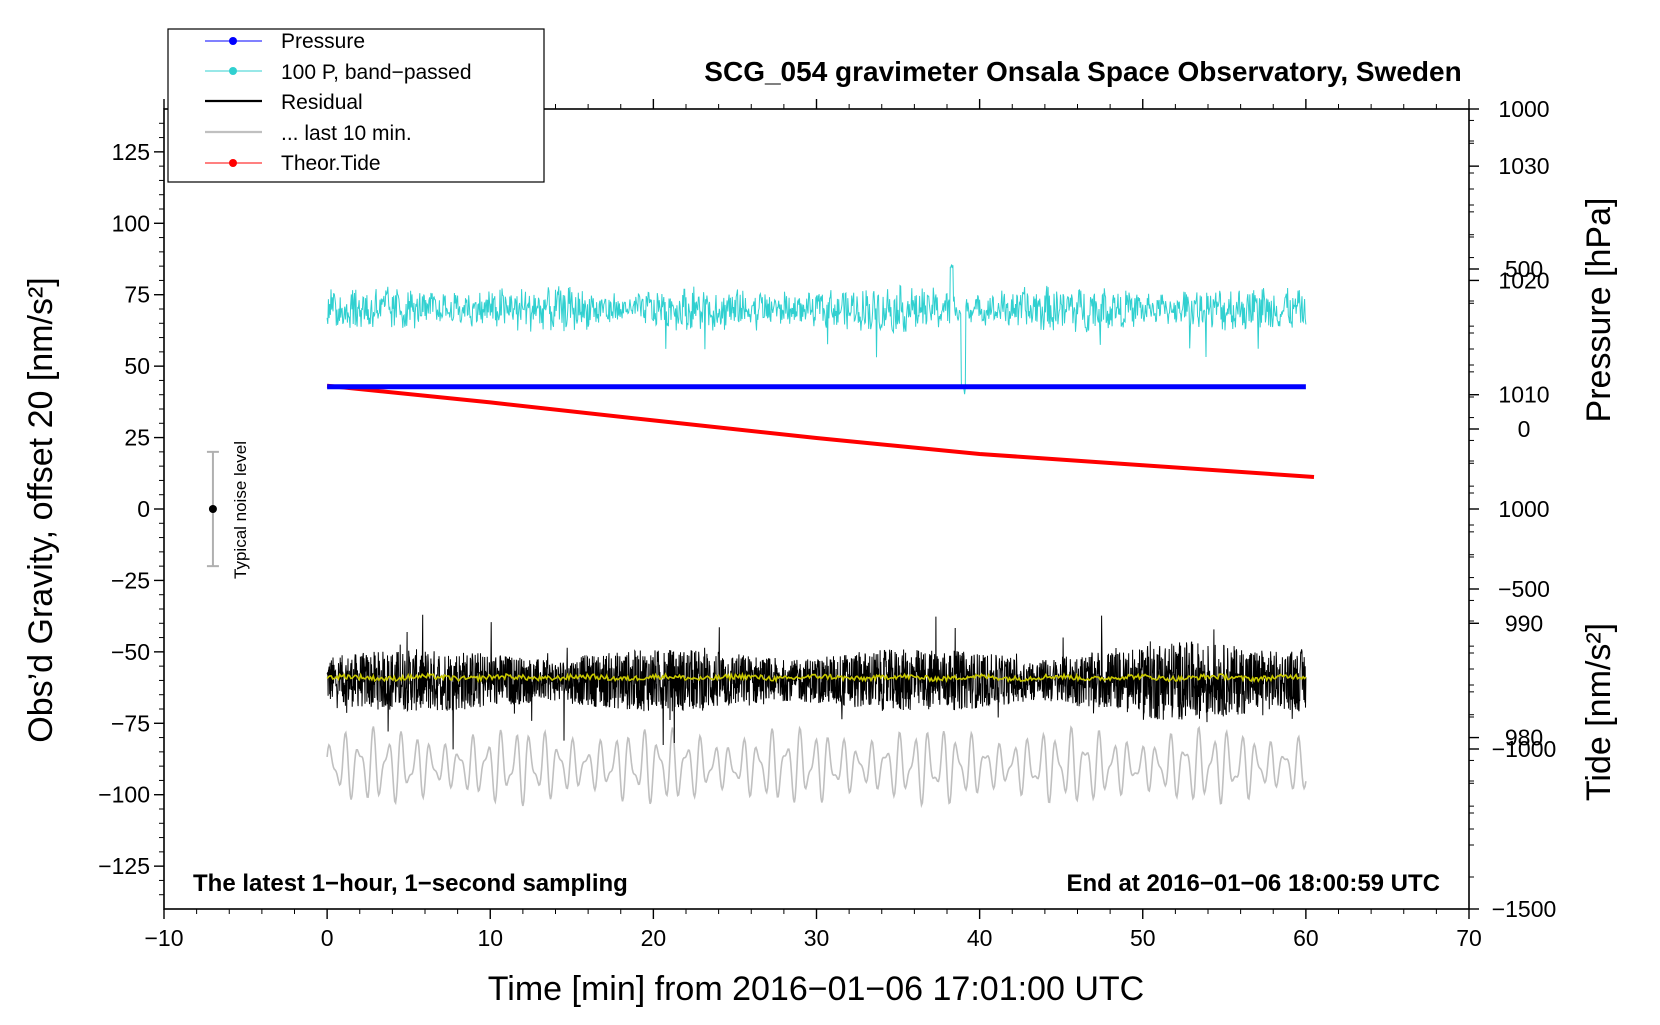 The height and width of the screenshot is (1025, 1660). Describe the element at coordinates (131, 223) in the screenshot. I see `y-left-tick-label: 100` at that location.